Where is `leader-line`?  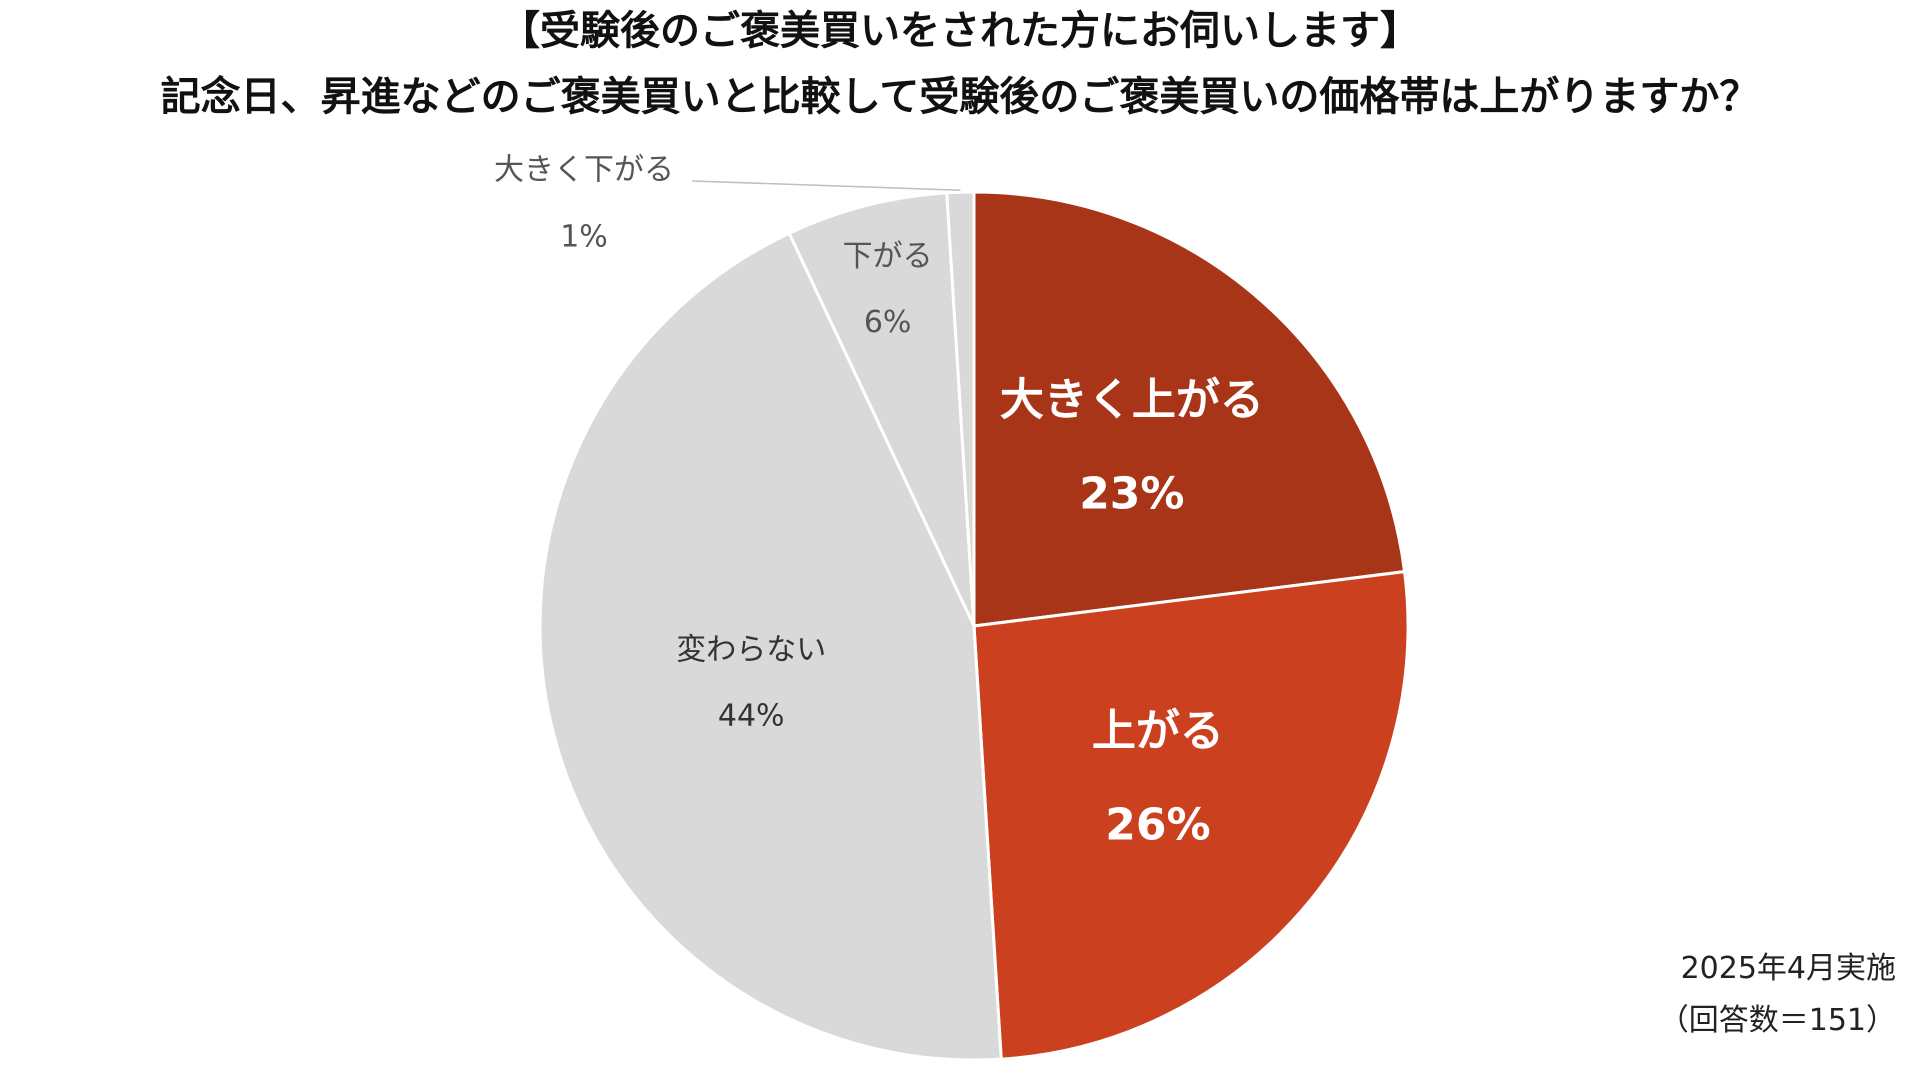 leader-line is located at coordinates (826, 185).